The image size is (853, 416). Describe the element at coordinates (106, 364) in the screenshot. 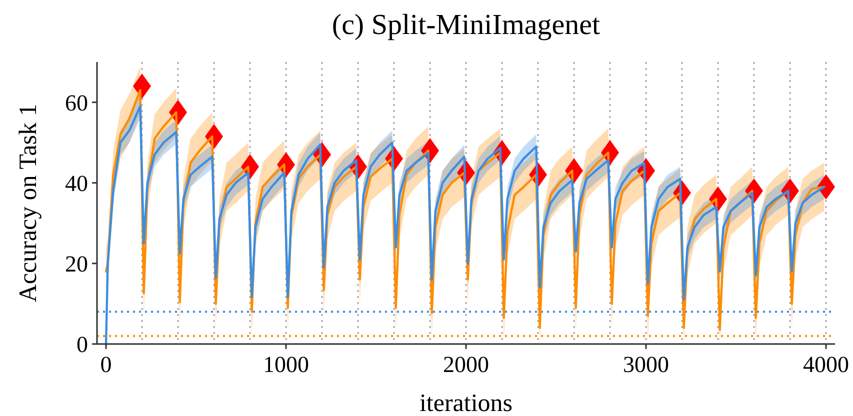

I see `x-tick-label: 0` at that location.